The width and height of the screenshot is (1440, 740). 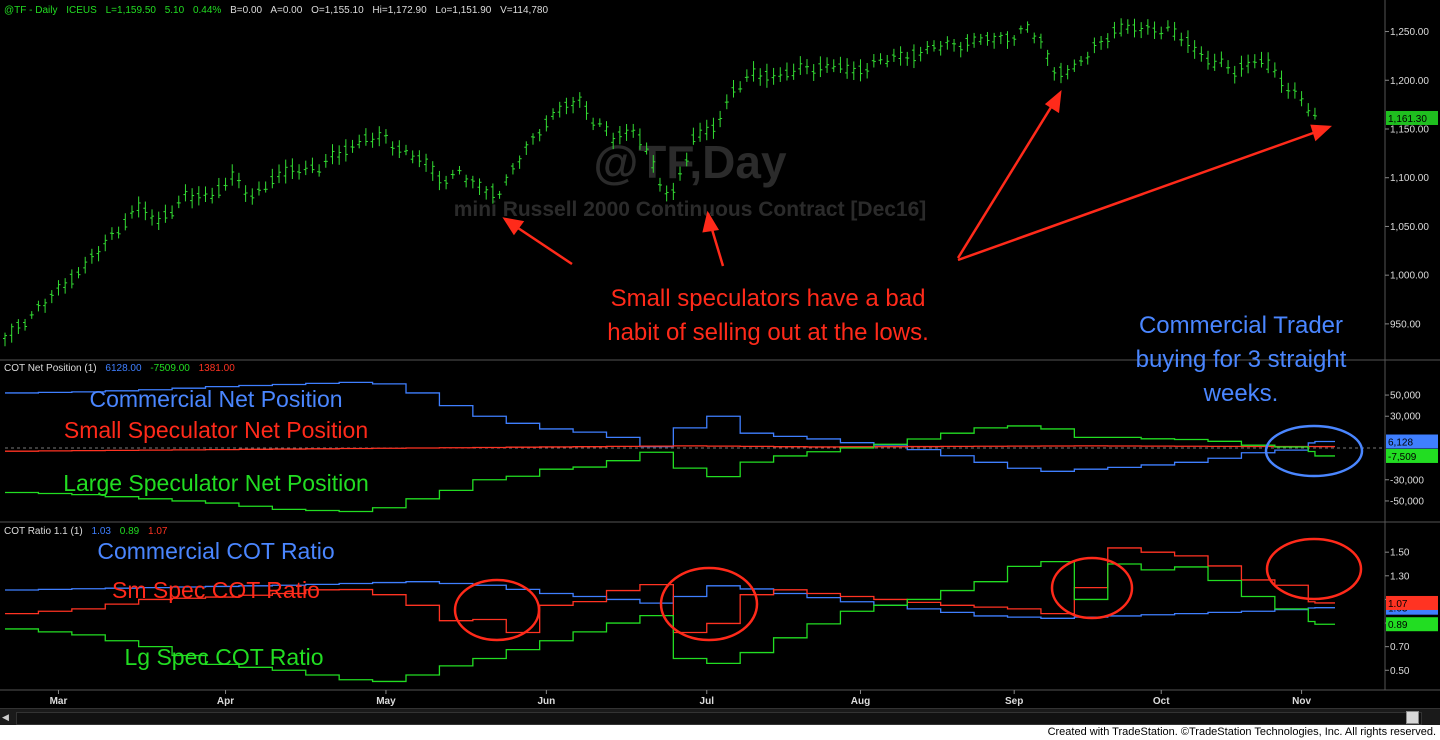 I want to click on x-tick-label: Oct, so click(x=1161, y=701).